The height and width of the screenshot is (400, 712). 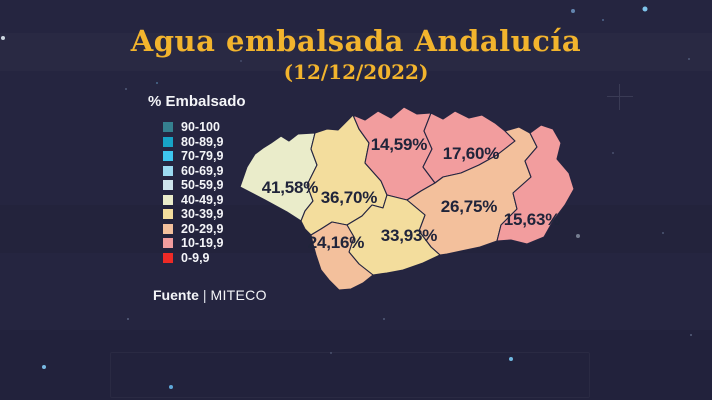 I want to click on legend-label: 60-69,9, so click(x=202, y=170).